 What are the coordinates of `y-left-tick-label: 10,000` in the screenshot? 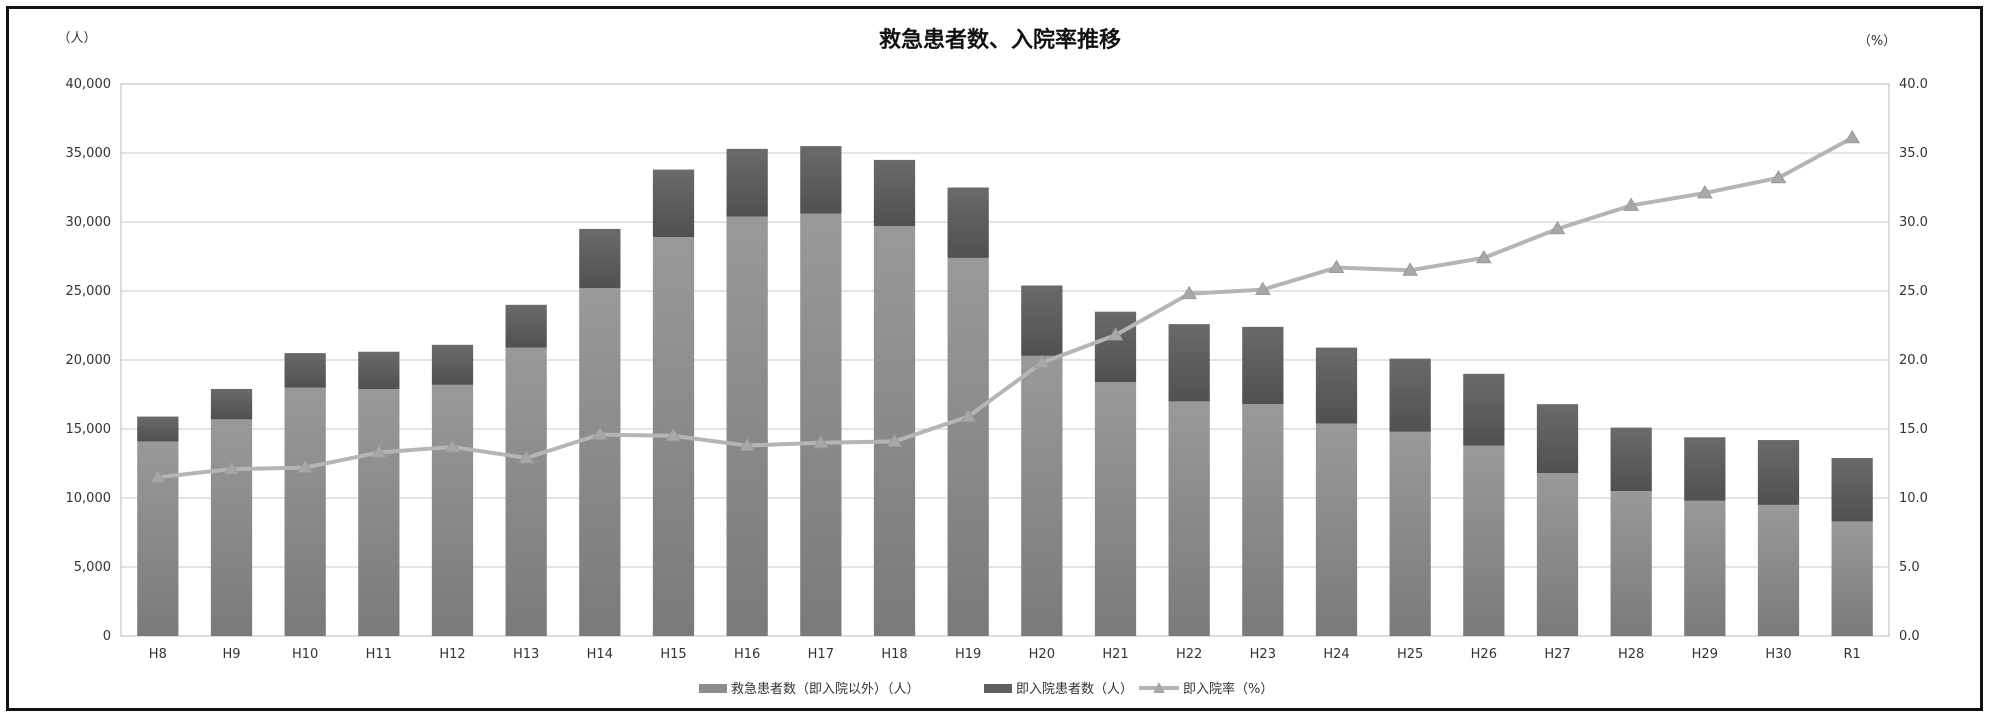 It's located at (89, 498).